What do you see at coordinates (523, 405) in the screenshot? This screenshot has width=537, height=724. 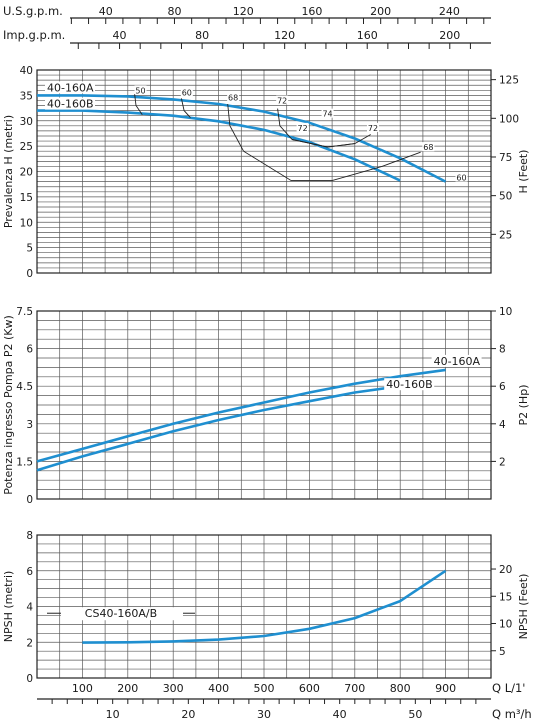 I see `y-right-axis-label: P2 (Hp)` at bounding box center [523, 405].